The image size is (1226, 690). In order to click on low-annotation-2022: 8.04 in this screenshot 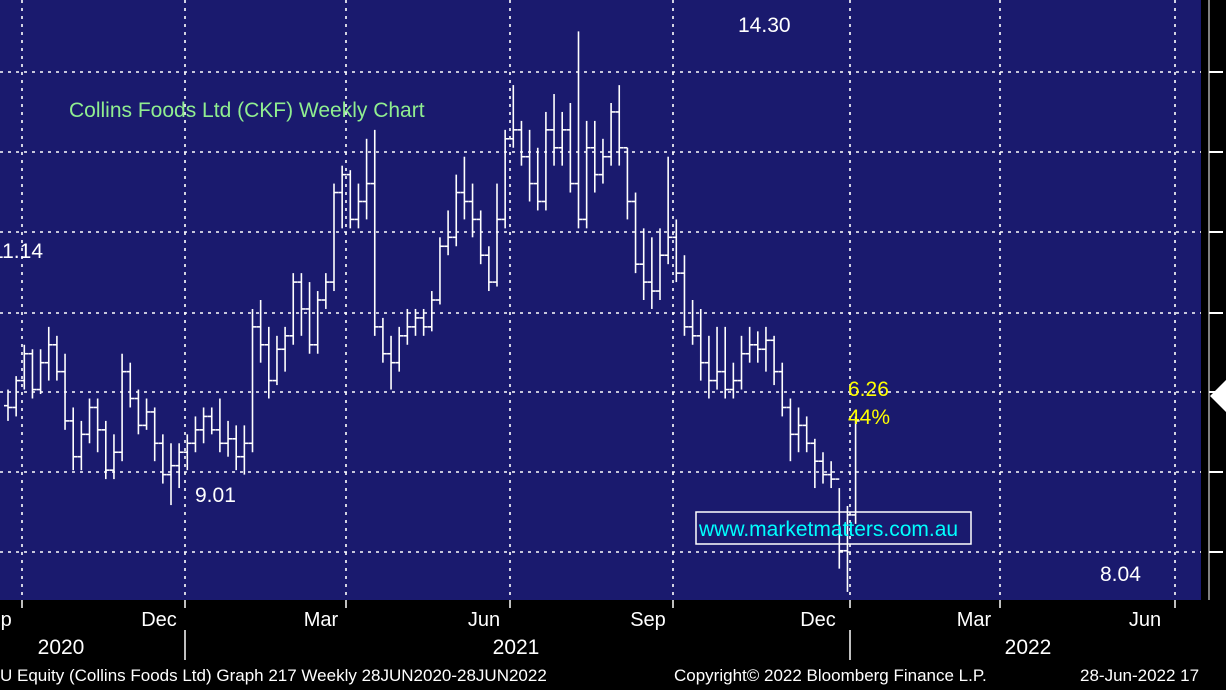, I will do `click(1120, 574)`.